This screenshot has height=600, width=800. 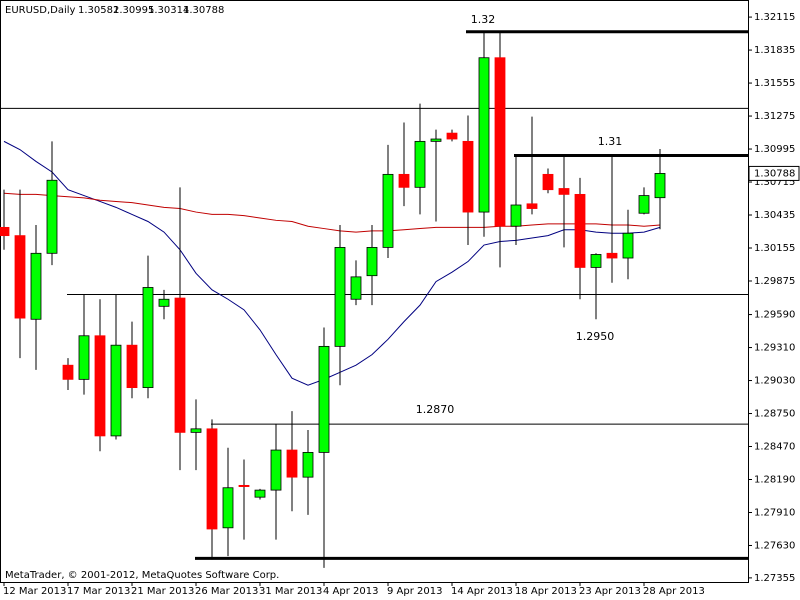 I want to click on y-tick-label: 1.30715, so click(x=774, y=182).